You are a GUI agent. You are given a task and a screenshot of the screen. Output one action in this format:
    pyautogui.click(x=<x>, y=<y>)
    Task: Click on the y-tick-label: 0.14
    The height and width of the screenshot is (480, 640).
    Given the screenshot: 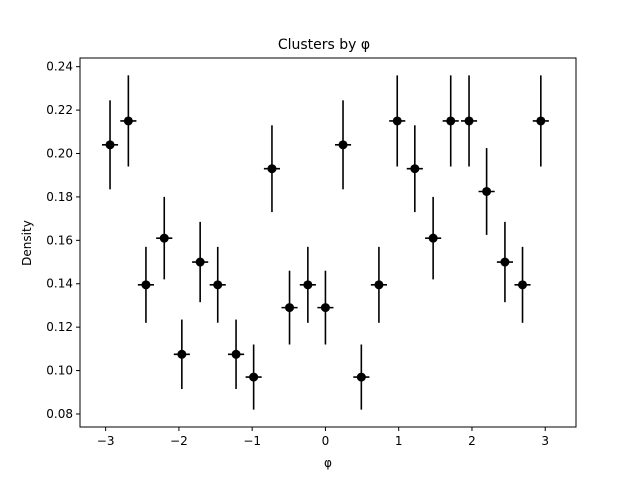 What is the action you would take?
    pyautogui.click(x=59, y=284)
    